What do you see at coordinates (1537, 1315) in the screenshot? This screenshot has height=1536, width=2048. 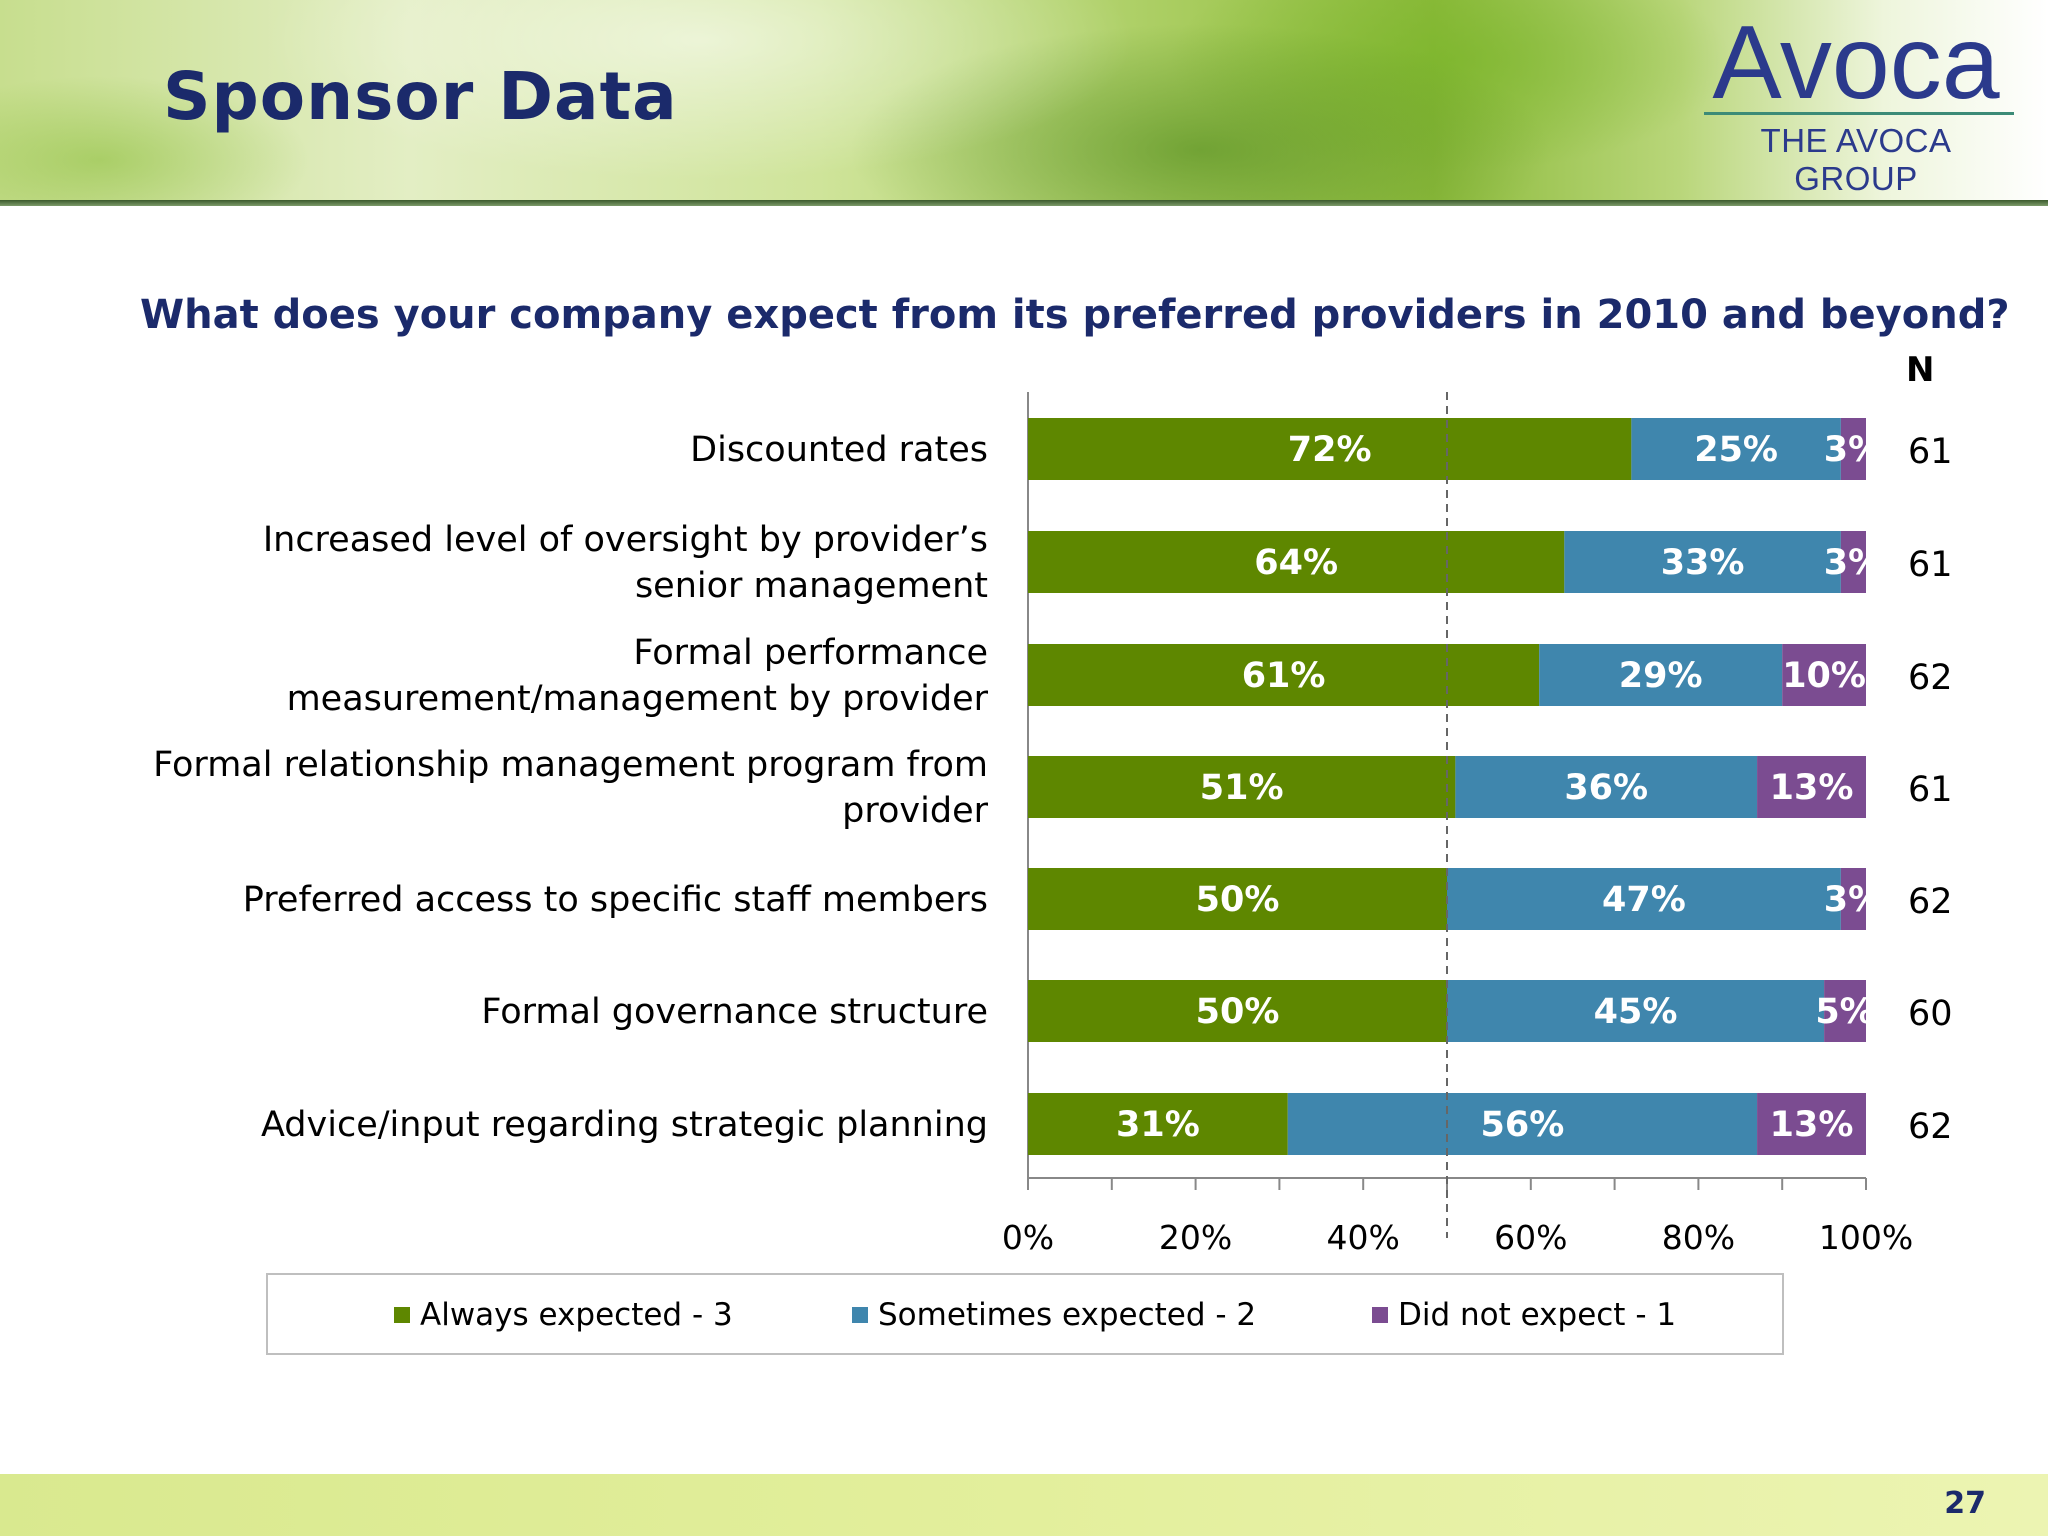 I see `legend-label-did-not: Did not expect - 1` at bounding box center [1537, 1315].